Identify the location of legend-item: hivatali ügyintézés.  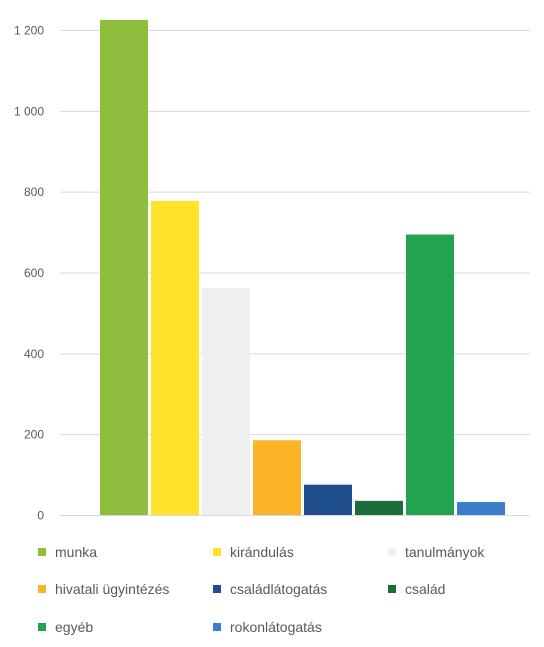
(103, 589).